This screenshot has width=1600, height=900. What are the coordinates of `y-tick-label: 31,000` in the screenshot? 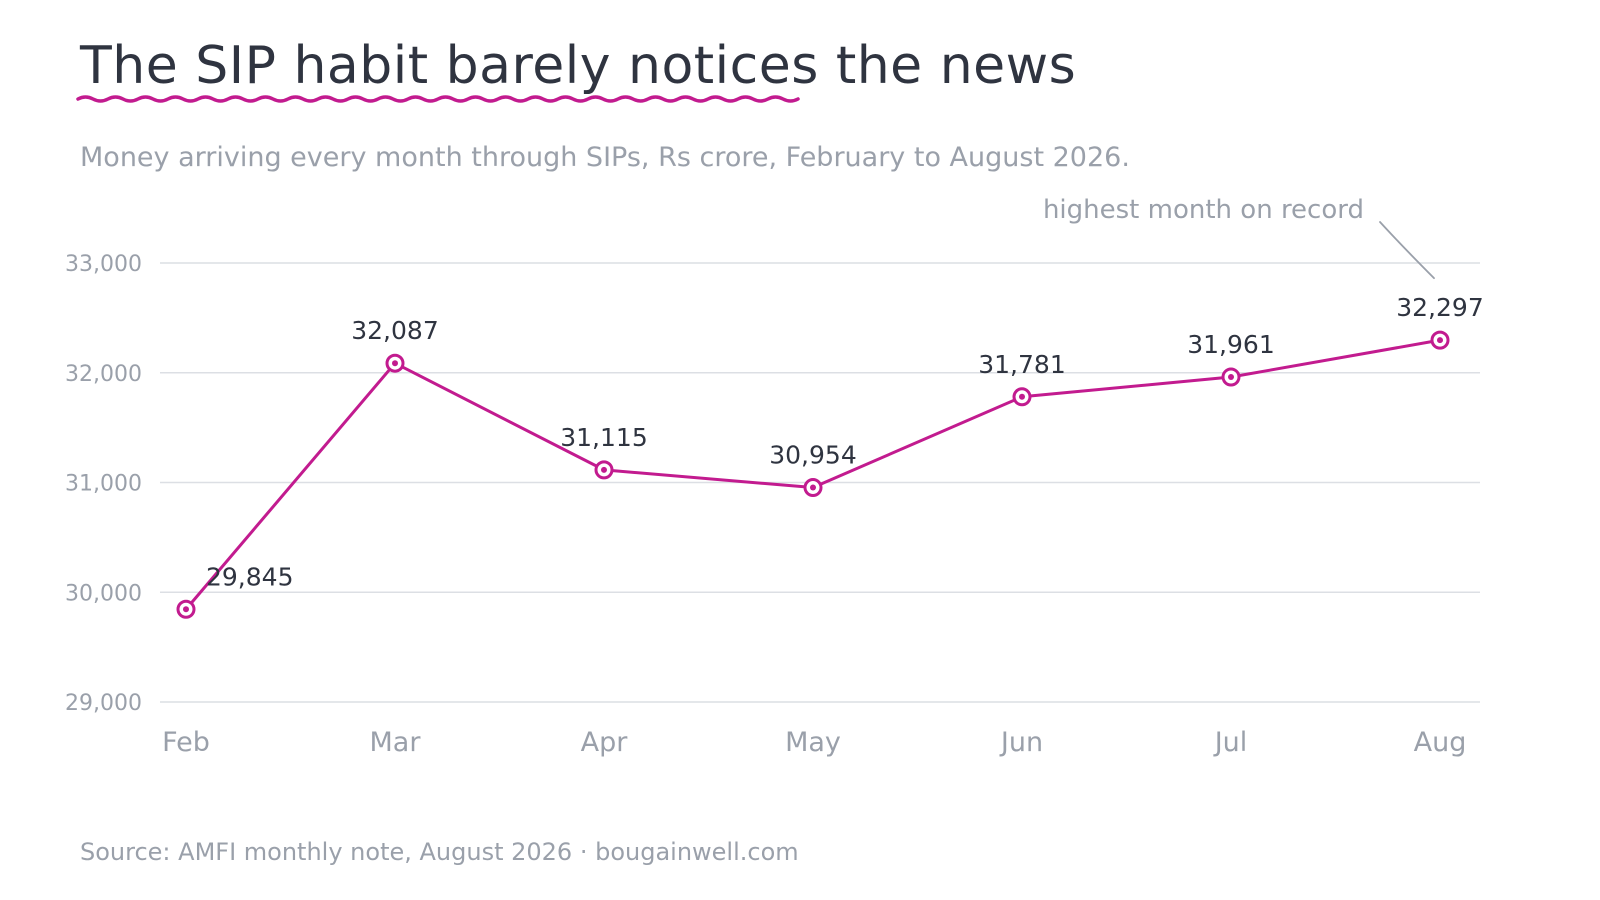 It's located at (103, 484).